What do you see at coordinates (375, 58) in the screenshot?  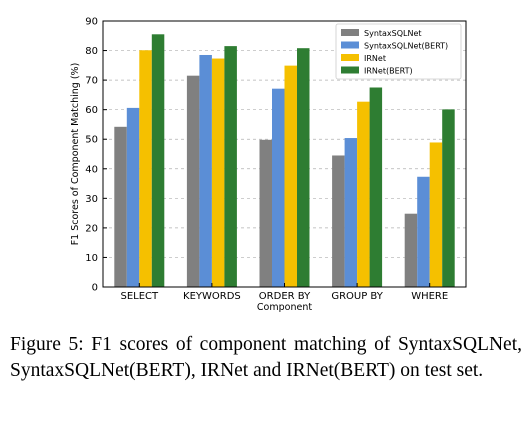 I see `legend-label: IRNet` at bounding box center [375, 58].